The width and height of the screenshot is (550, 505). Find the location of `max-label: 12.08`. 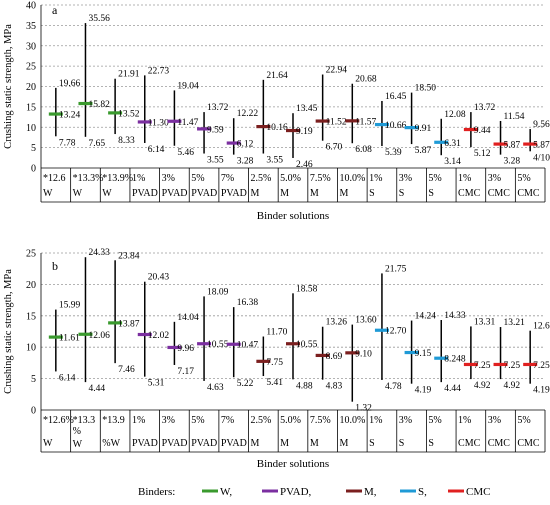

max-label: 12.08 is located at coordinates (455, 115).